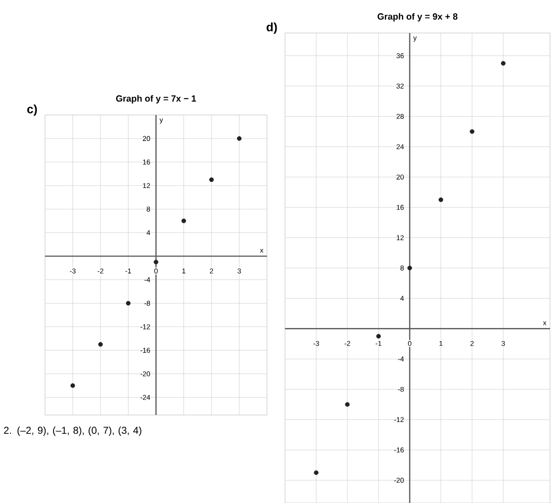  What do you see at coordinates (271, 28) in the screenshot?
I see `text: d)` at bounding box center [271, 28].